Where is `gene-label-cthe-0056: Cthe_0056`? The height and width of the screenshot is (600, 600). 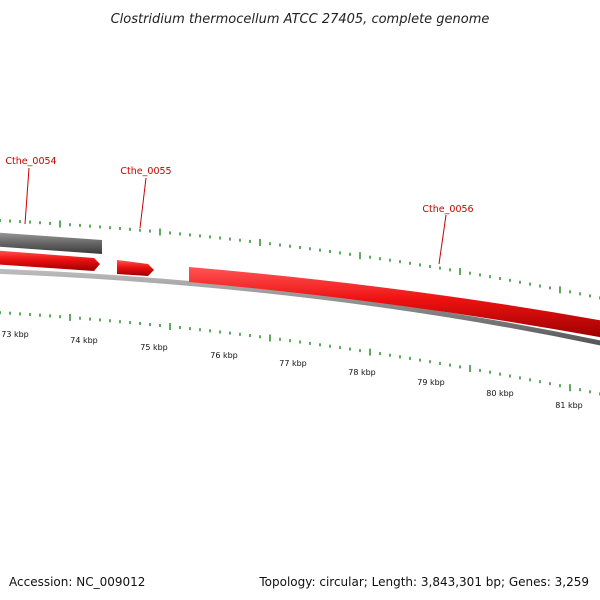
gene-label-cthe-0056: Cthe_0056 is located at coordinates (447, 209).